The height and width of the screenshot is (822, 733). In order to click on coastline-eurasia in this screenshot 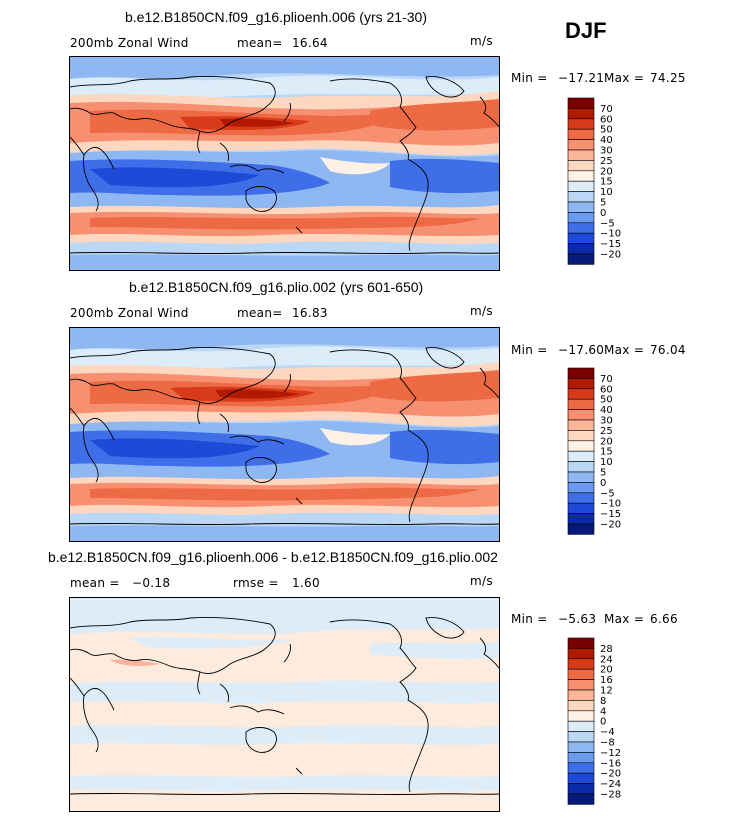, I will do `click(173, 105)`.